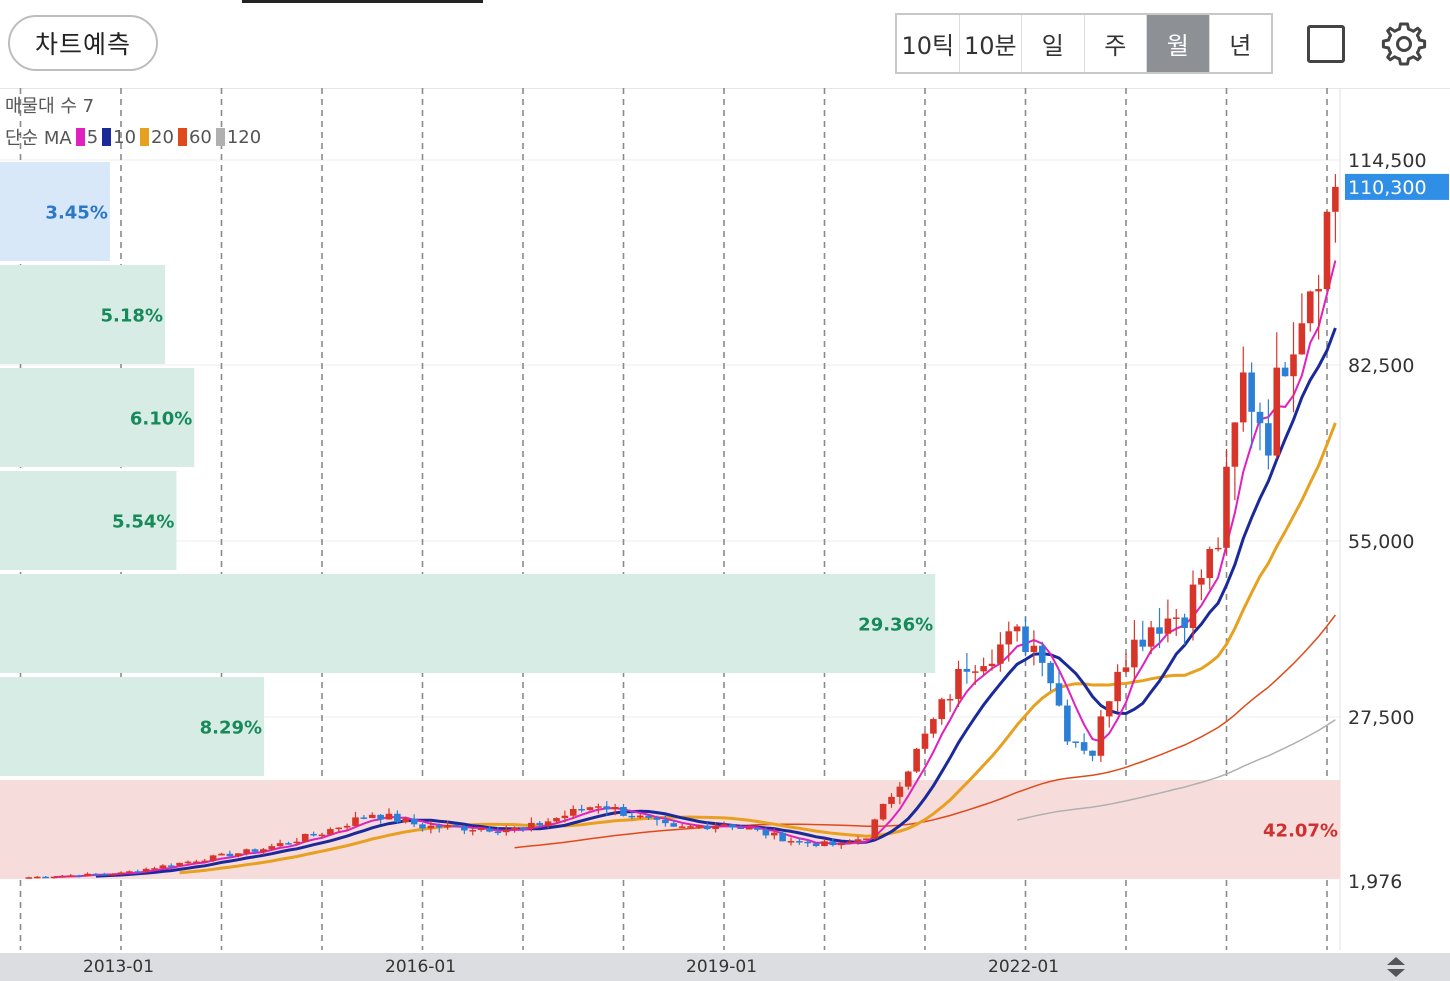 Image resolution: width=1450 pixels, height=981 pixels. Describe the element at coordinates (231, 728) in the screenshot. I see `volume-profile-label: 8.29%` at that location.